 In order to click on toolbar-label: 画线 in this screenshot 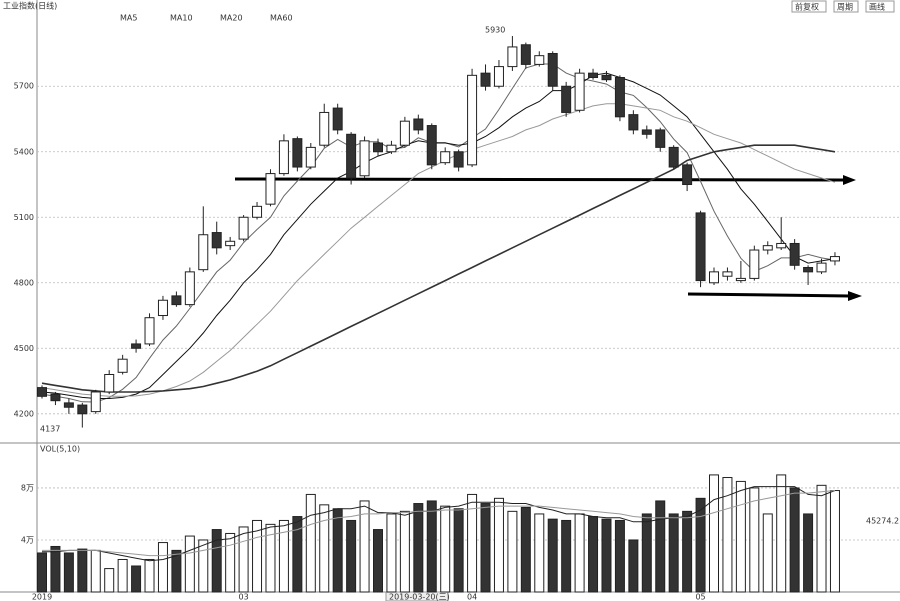, I will do `click(877, 7)`.